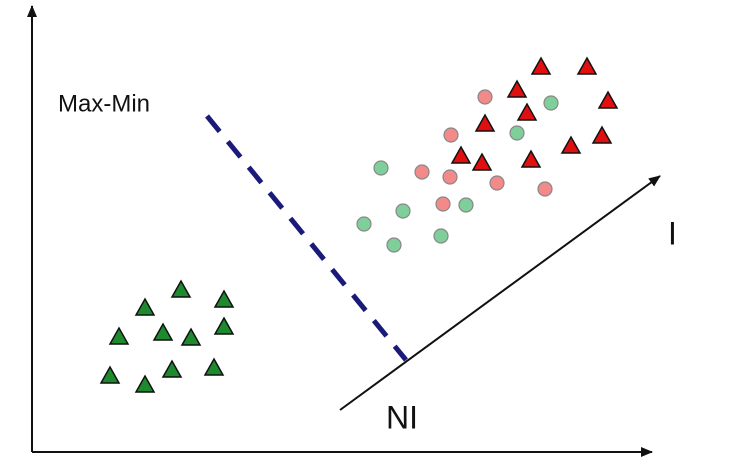 The image size is (736, 468). I want to click on max-min-label: Max-Min, so click(104, 103).